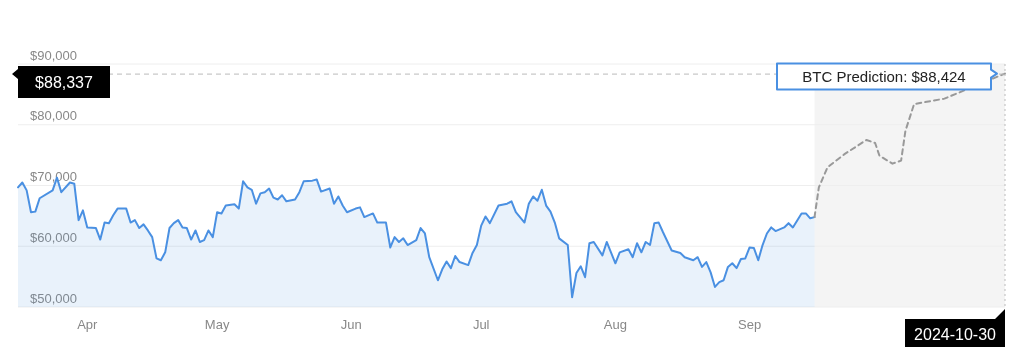 The width and height of the screenshot is (1024, 356). I want to click on x-tick-label: Jun, so click(351, 324).